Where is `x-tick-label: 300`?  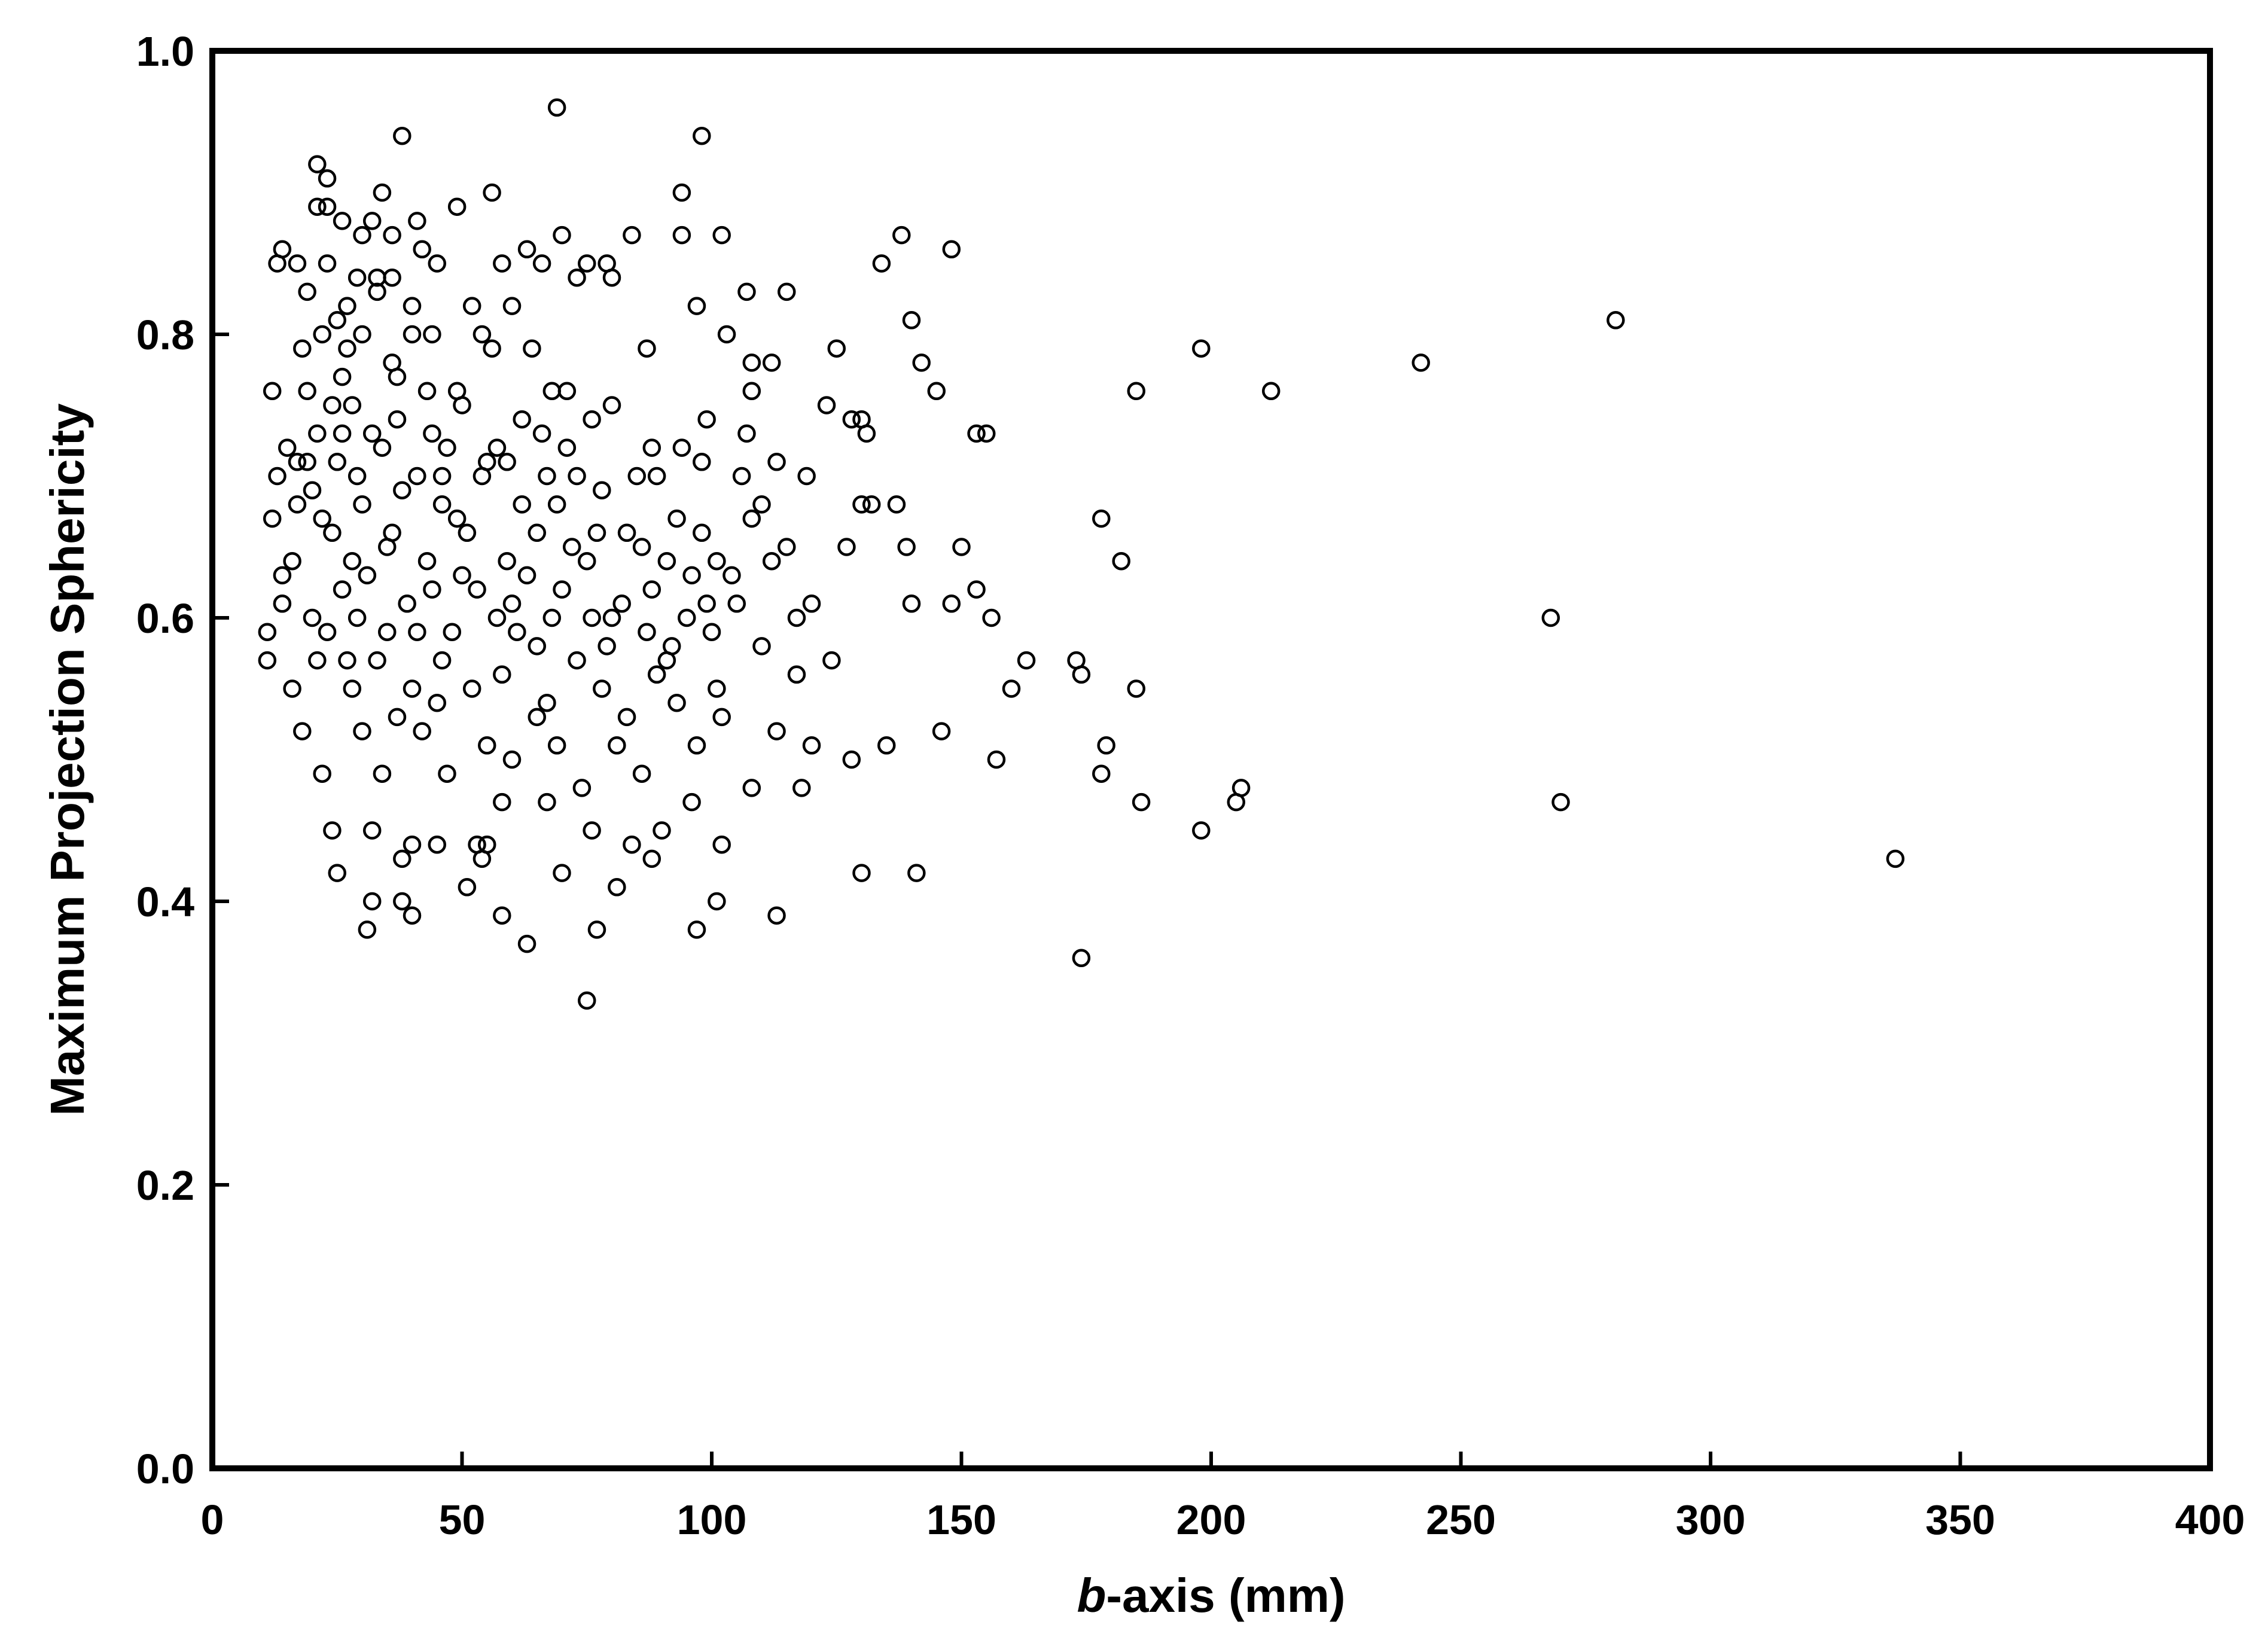
x-tick-label: 300 is located at coordinates (1711, 1519).